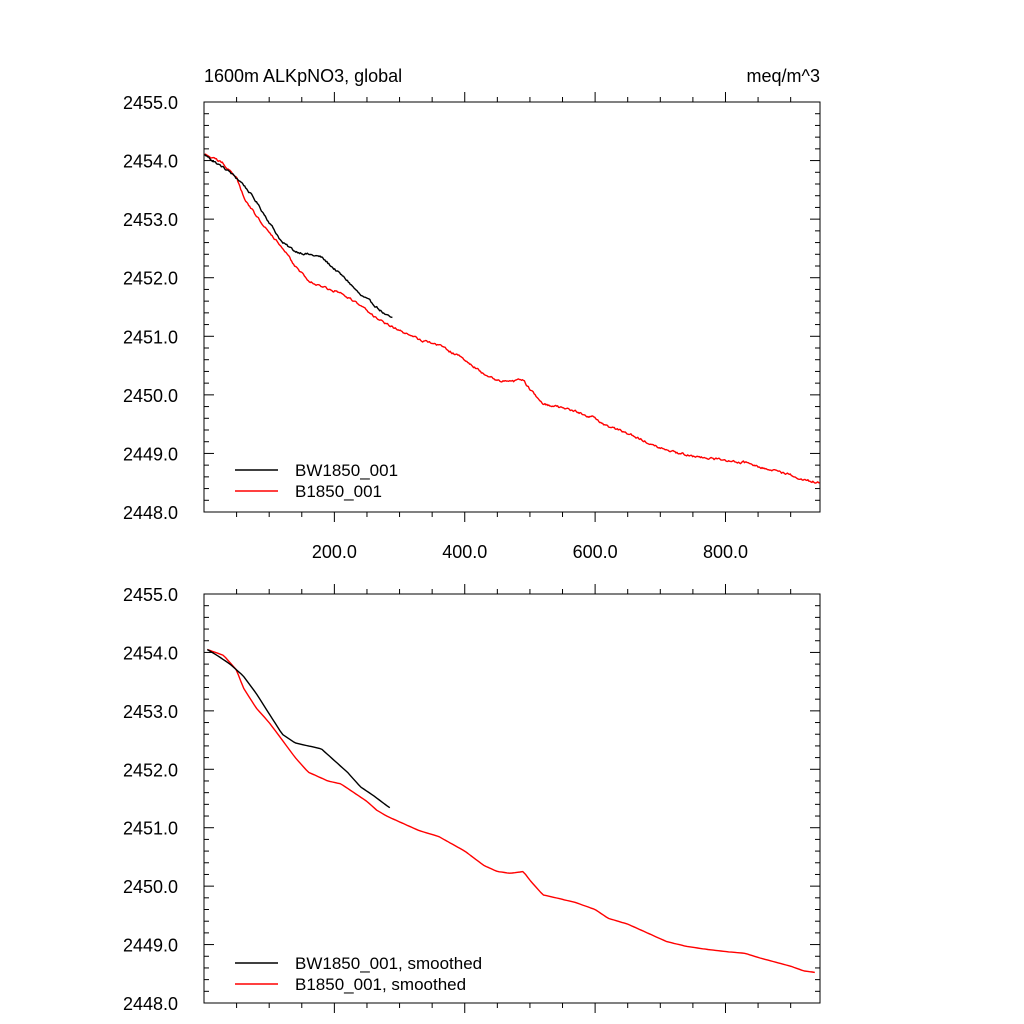 This screenshot has height=1024, width=1024. What do you see at coordinates (388, 963) in the screenshot?
I see `legend-label: BW1850_001, smoothed` at bounding box center [388, 963].